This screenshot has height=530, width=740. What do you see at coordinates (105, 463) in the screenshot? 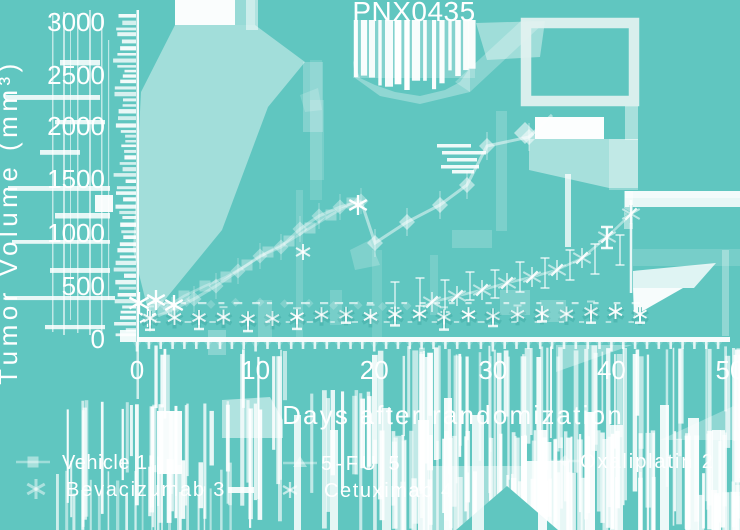
I see `svg-text: Vehicle 1` at bounding box center [105, 463].